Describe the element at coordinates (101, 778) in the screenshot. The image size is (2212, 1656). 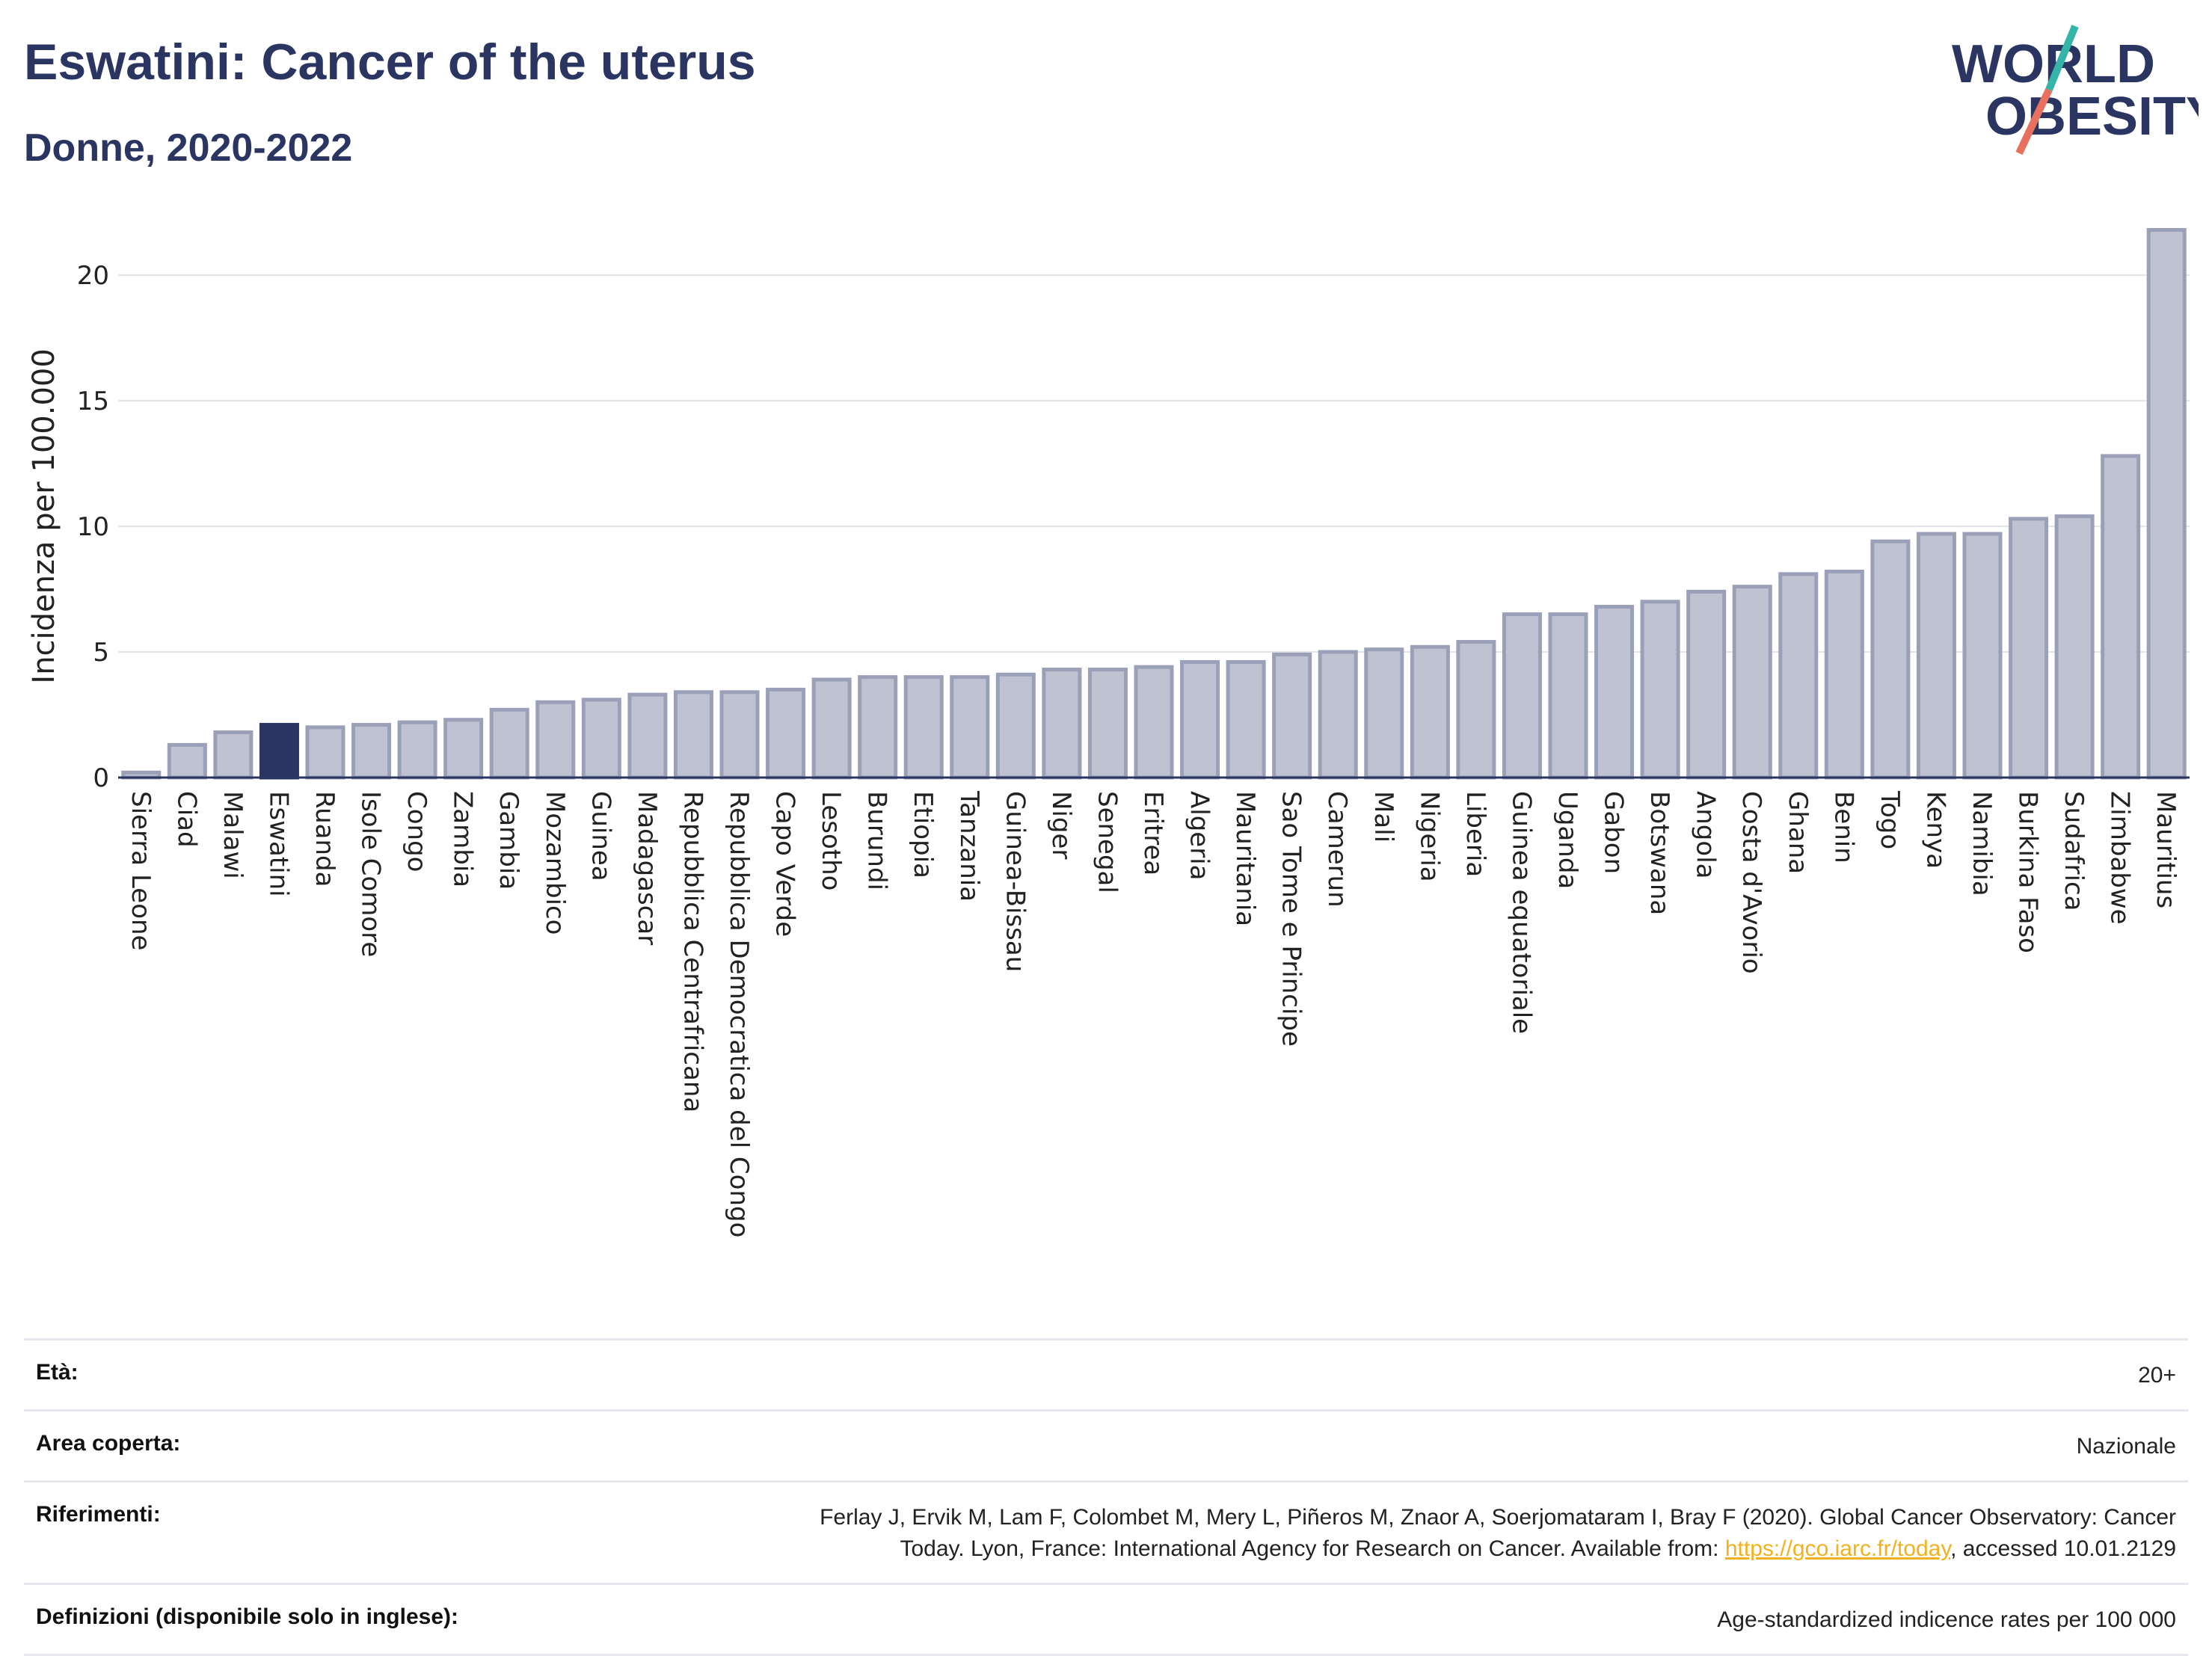
I see `y-tick-label: 0` at that location.